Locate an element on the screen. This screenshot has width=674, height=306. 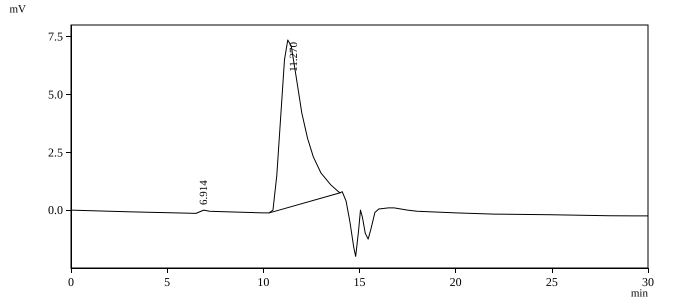
annotation: 6.914 is located at coordinates (204, 192).